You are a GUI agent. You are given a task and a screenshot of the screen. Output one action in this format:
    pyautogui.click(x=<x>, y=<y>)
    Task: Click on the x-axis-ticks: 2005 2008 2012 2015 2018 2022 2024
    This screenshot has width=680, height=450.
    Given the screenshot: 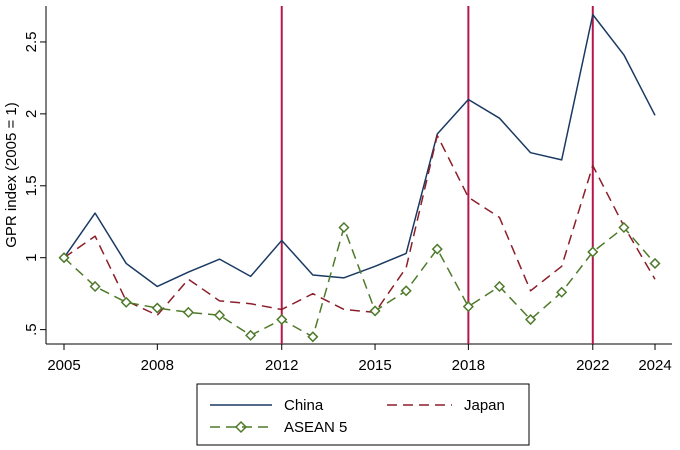 What is the action you would take?
    pyautogui.click(x=359, y=359)
    